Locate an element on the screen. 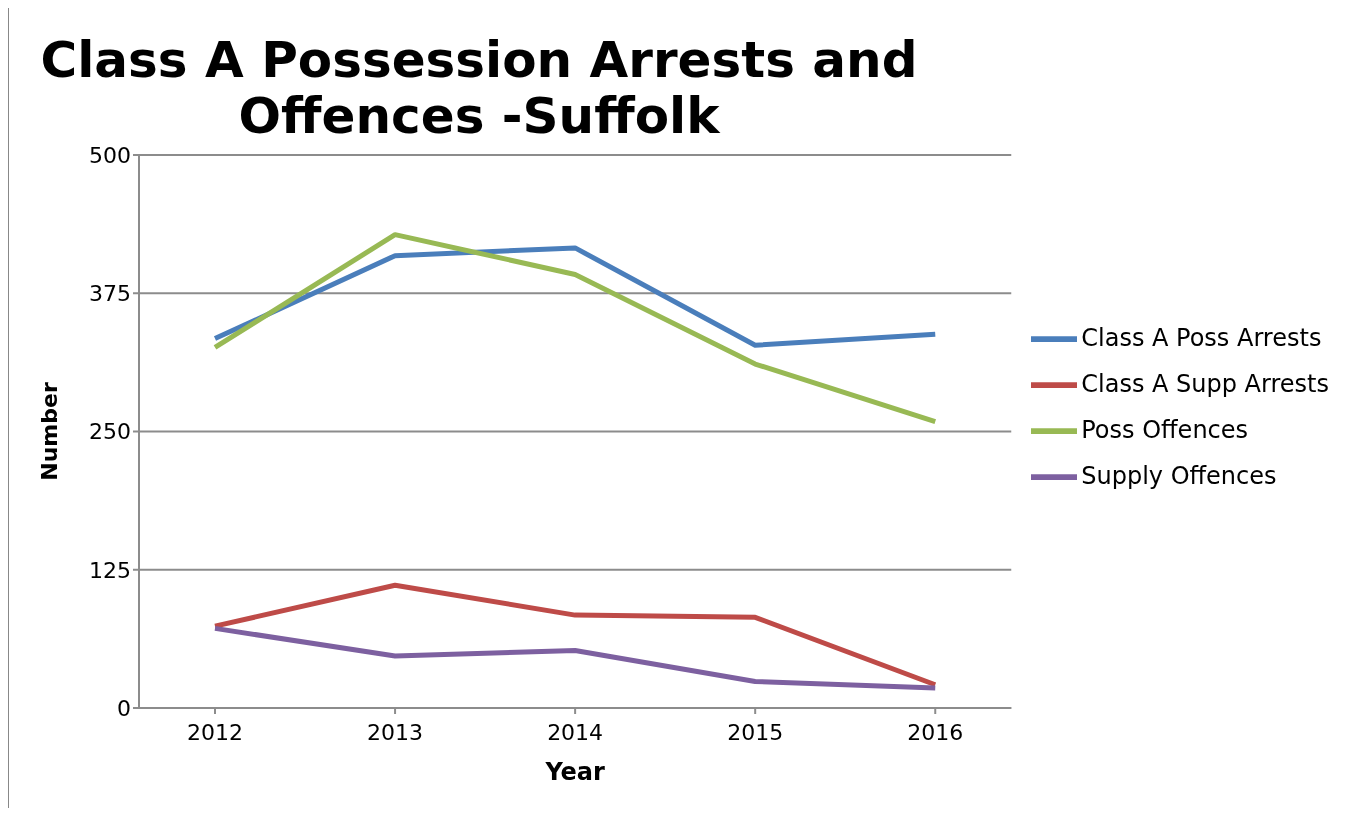  chart-title: Class A Possession Arrests and Offences -Suffolk is located at coordinates (479, 88).